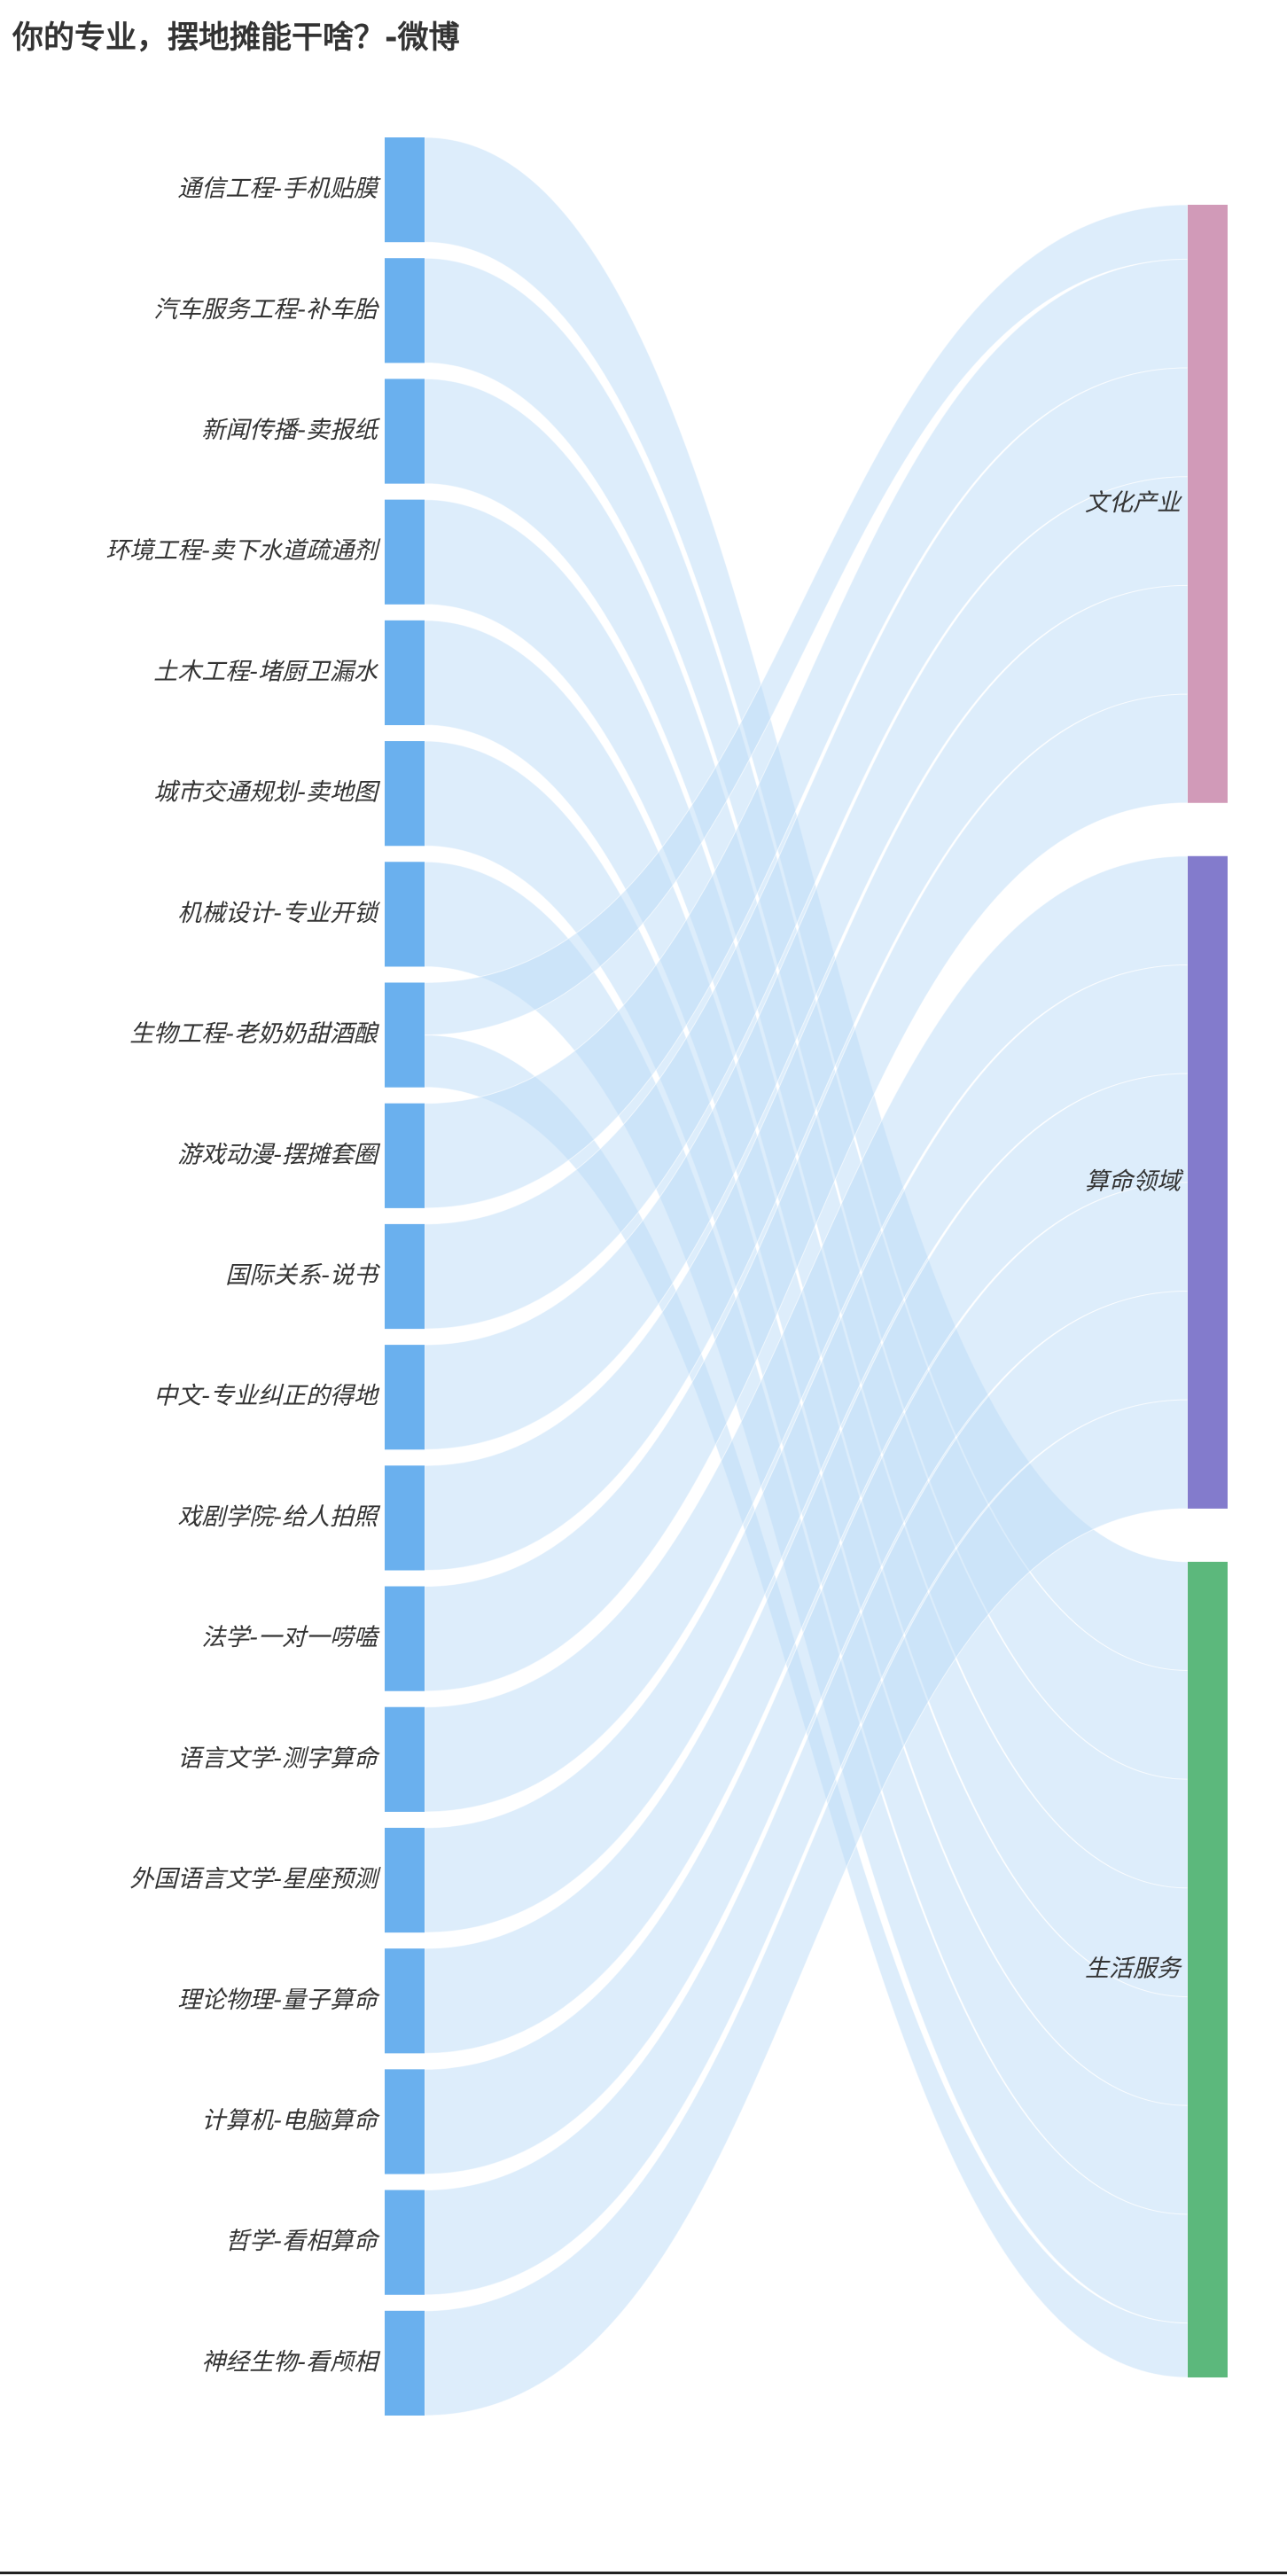 This screenshot has width=1287, height=2576. I want to click on source-label: 理论物理-量子算命, so click(278, 2000).